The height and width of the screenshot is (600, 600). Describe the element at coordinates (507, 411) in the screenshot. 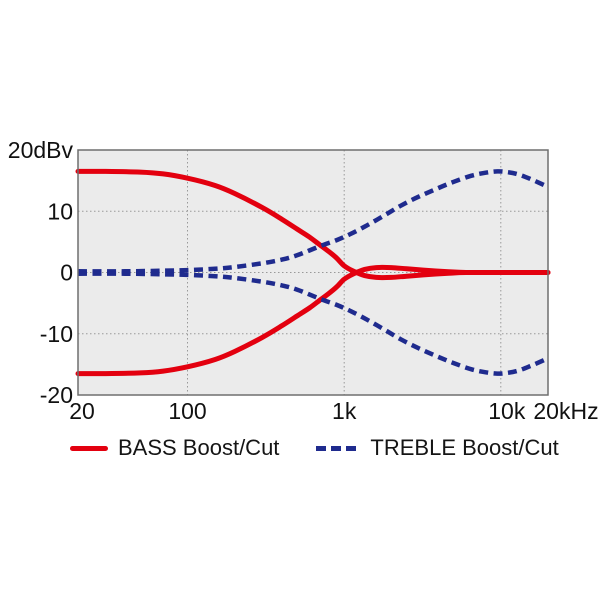

I see `x-tick-label: 10k` at that location.